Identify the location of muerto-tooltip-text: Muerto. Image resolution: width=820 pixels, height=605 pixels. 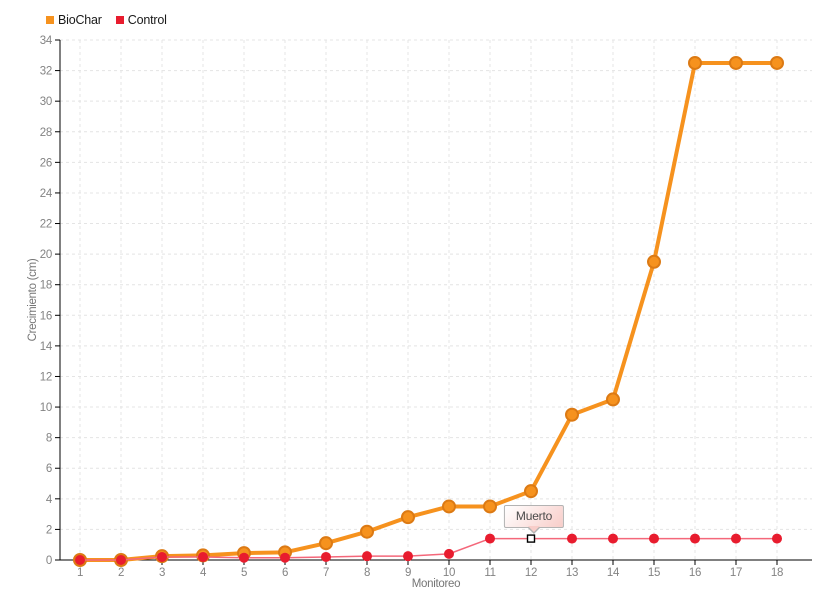
(534, 515).